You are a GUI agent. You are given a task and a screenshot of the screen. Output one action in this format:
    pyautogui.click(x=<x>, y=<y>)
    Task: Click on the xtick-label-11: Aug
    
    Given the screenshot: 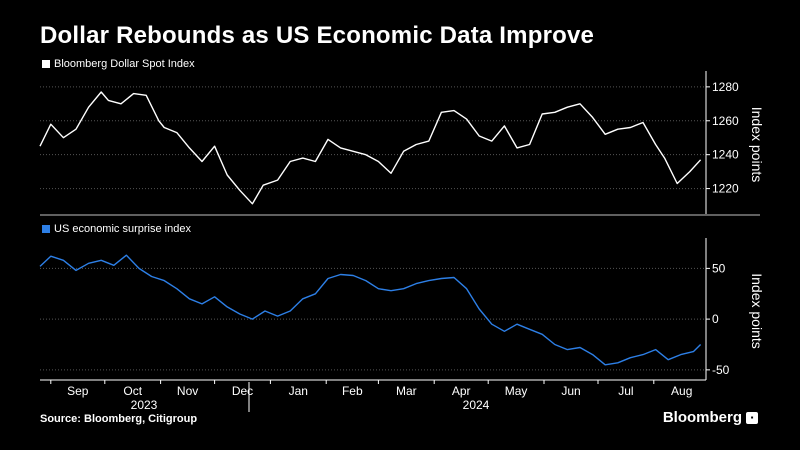 What is the action you would take?
    pyautogui.click(x=681, y=391)
    